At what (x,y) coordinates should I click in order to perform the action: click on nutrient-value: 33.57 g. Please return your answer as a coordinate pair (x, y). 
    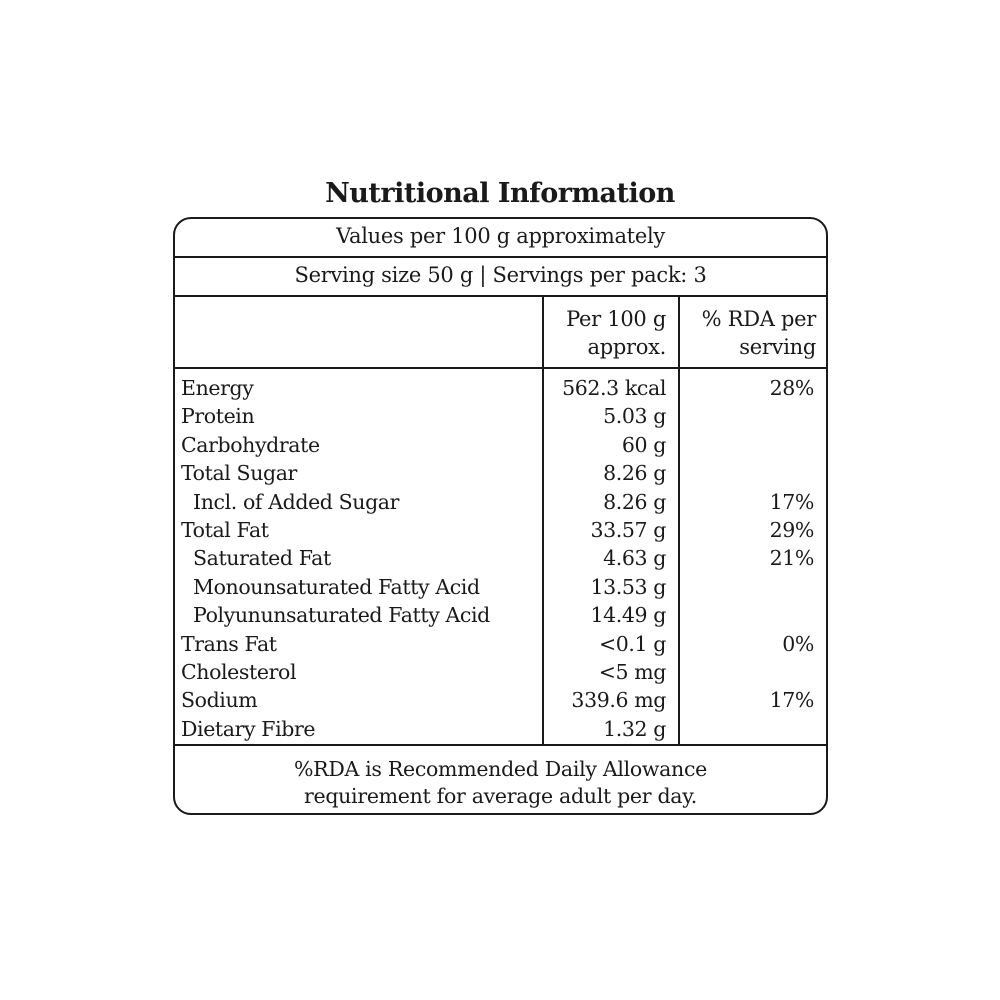
    Looking at the image, I should click on (628, 529).